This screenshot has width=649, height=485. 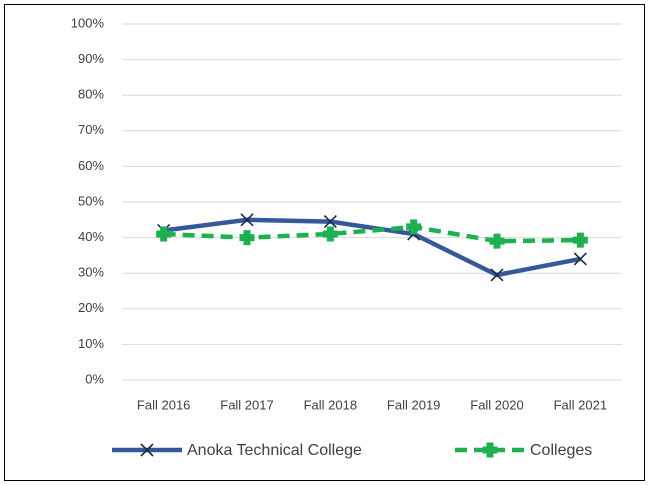 What do you see at coordinates (91, 272) in the screenshot?
I see `y-tick-label: 30%` at bounding box center [91, 272].